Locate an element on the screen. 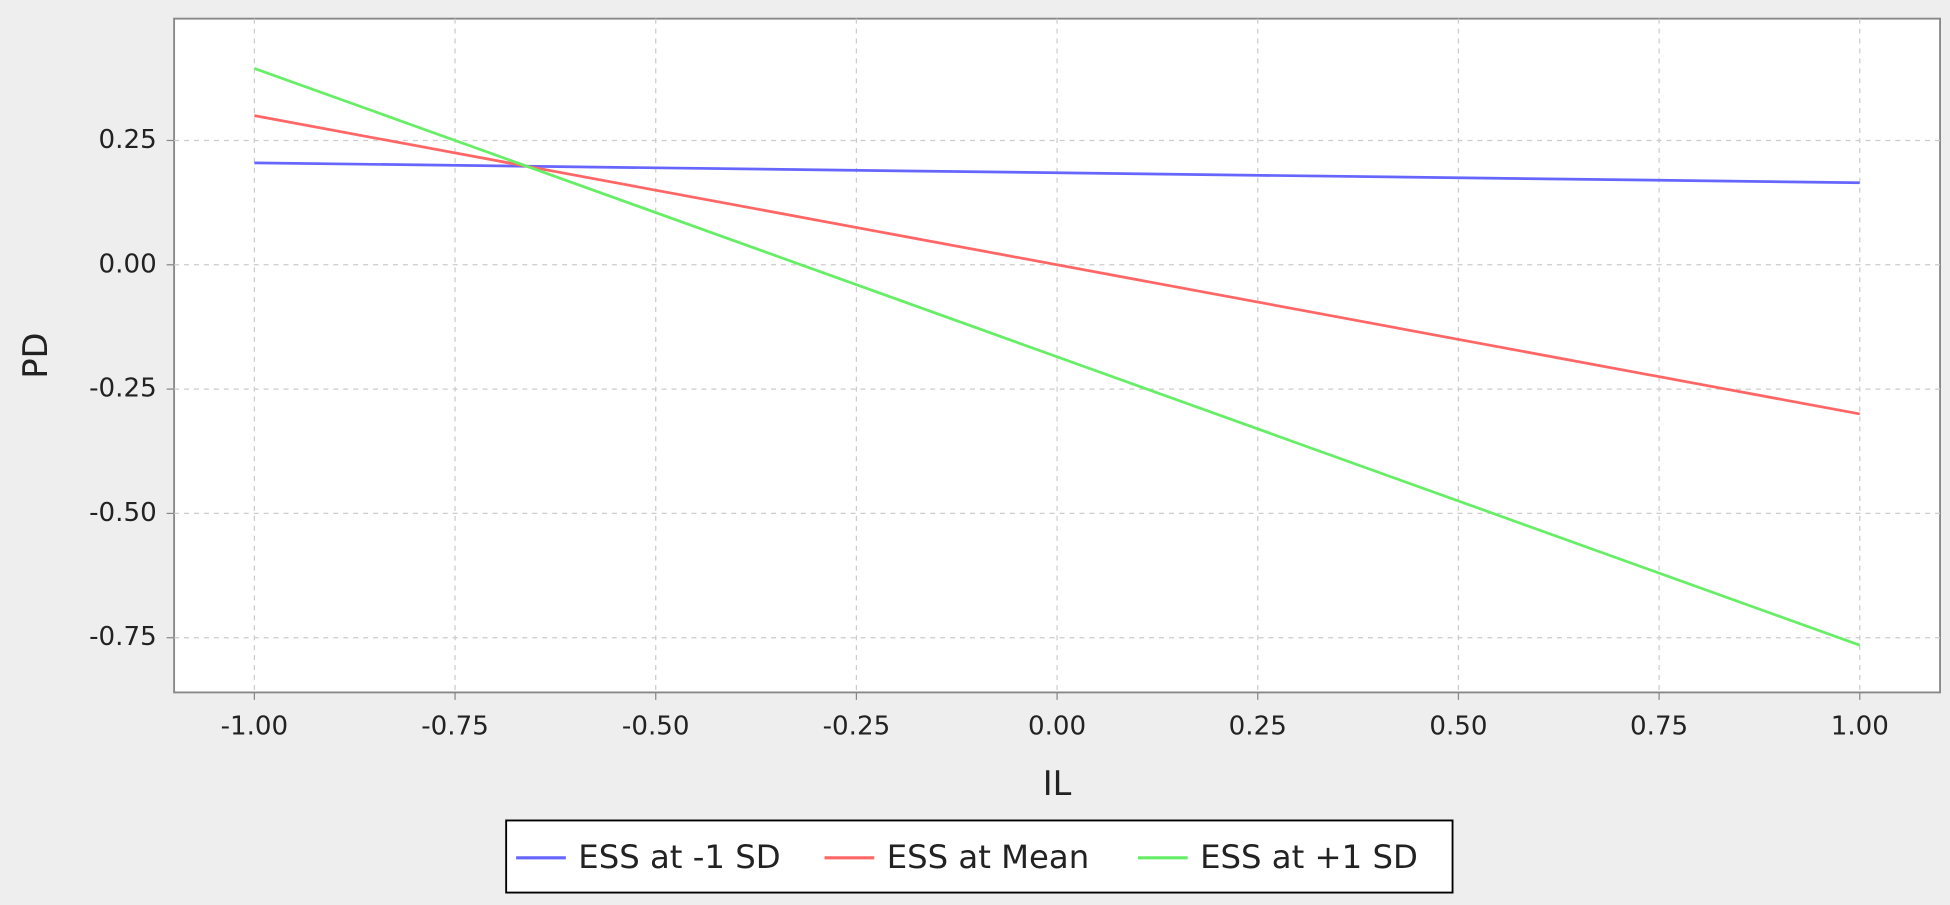 This screenshot has width=1950, height=905. y-tick-label: -0.50 is located at coordinates (123, 513).